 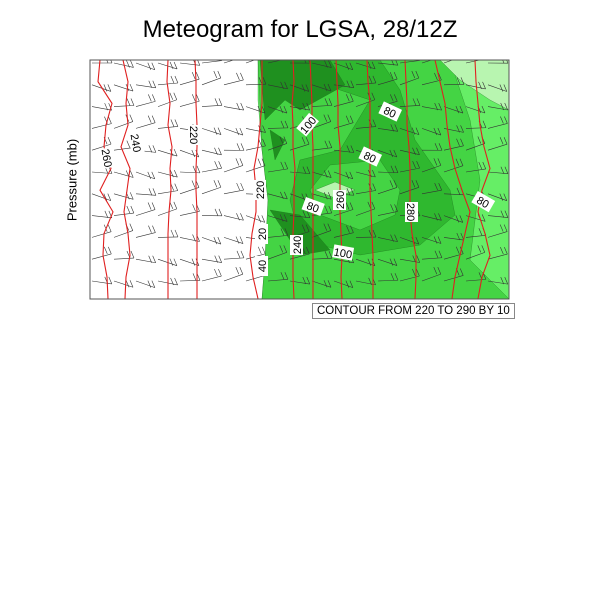 I want to click on contour-info-label: CONTOUR FROM 220 TO 290 BY 10, so click(x=413, y=311).